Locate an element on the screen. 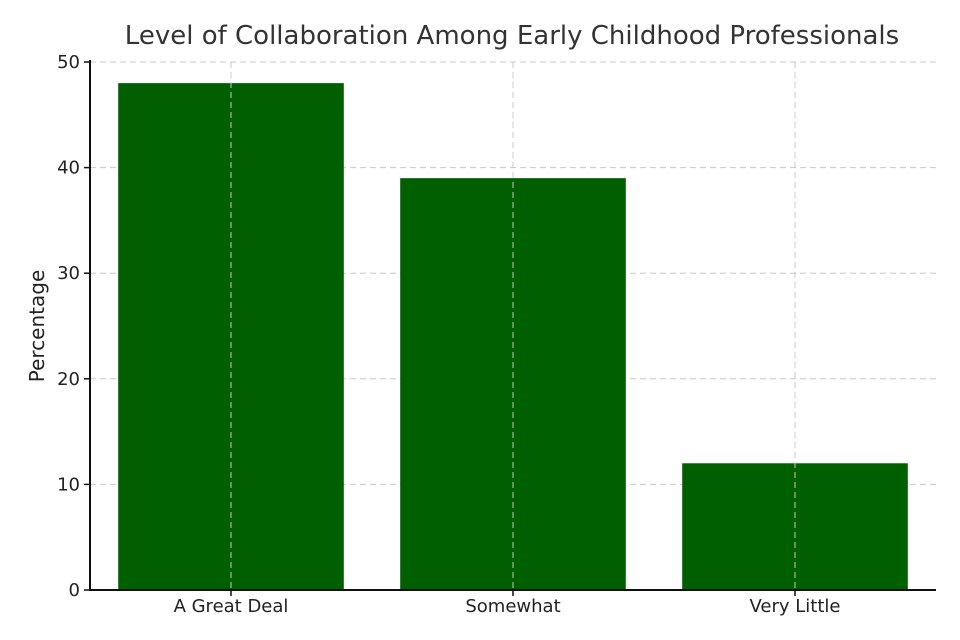 Image resolution: width=960 pixels, height=640 pixels. x-tick-label: Very Little is located at coordinates (795, 606).